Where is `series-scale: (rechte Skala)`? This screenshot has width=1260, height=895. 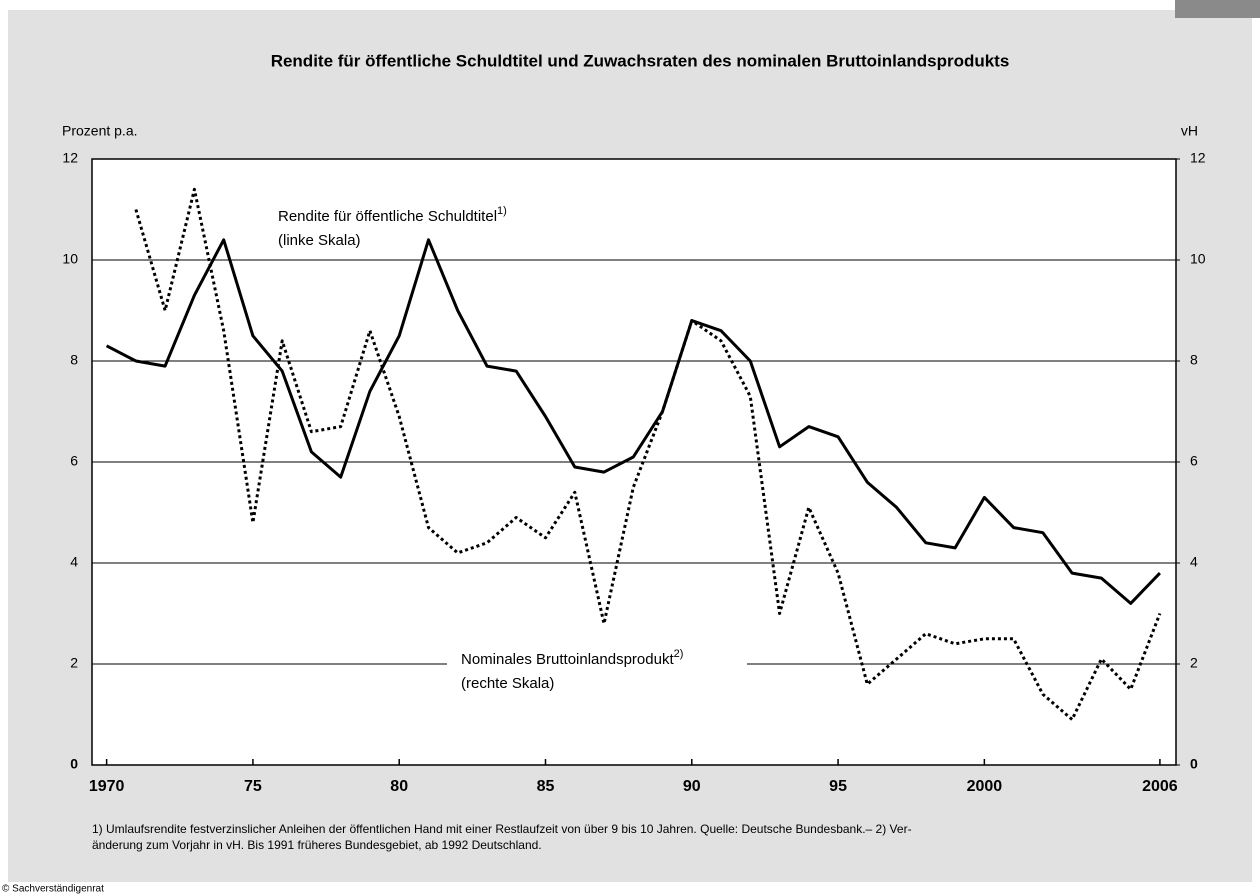 series-scale: (rechte Skala) is located at coordinates (507, 683).